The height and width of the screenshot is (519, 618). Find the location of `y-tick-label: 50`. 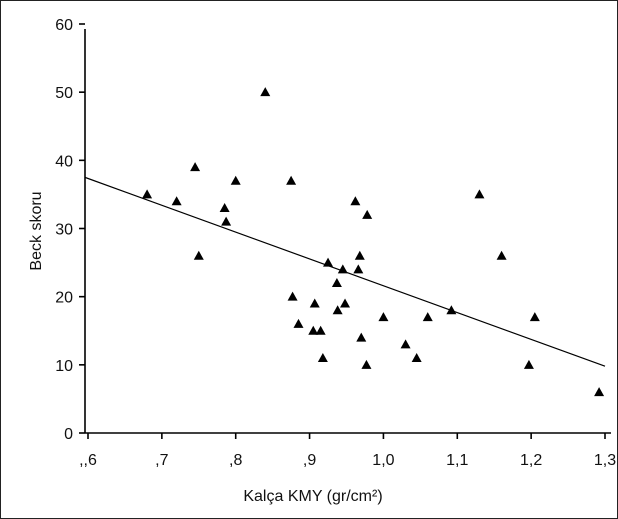

y-tick-label: 50 is located at coordinates (64, 93).